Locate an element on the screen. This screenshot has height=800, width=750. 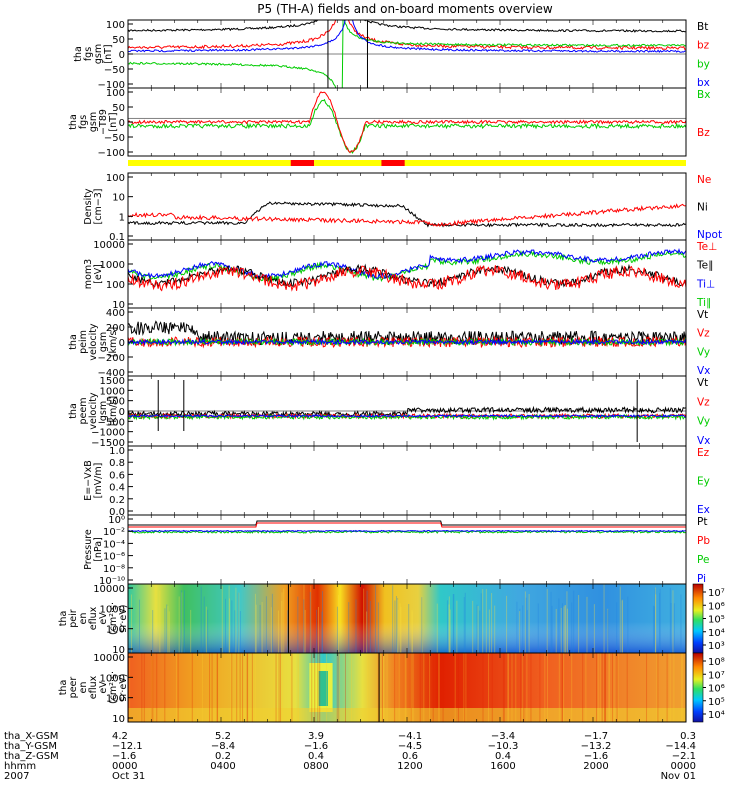
x-axis-value: Oct 31 is located at coordinates (128, 776).